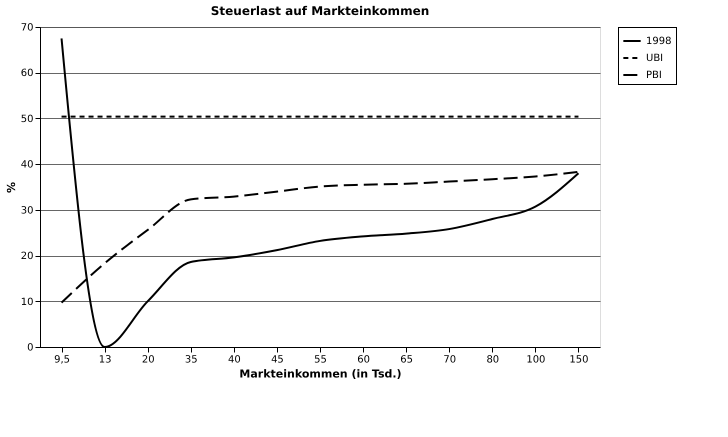 The height and width of the screenshot is (437, 728). Describe the element at coordinates (320, 11) in the screenshot. I see `chart-title: Steuerlast auf Markteinkommen` at that location.